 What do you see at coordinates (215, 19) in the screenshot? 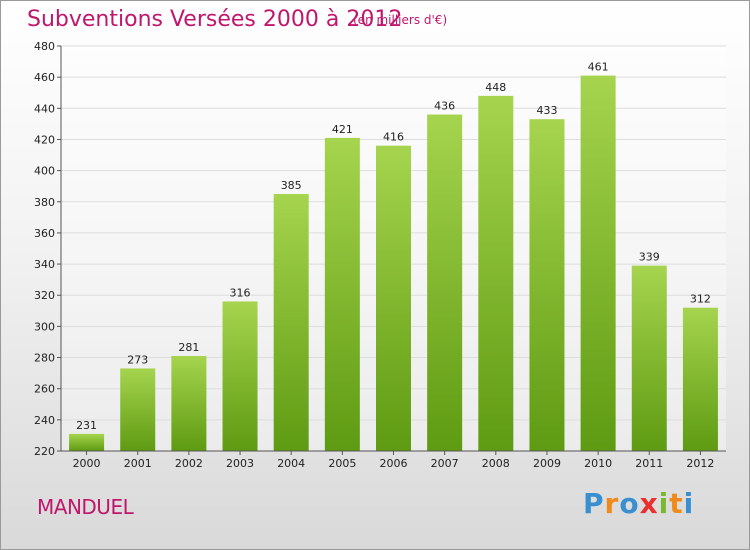
I see `chart-title: Subventions Versées 2000 à 2012` at bounding box center [215, 19].